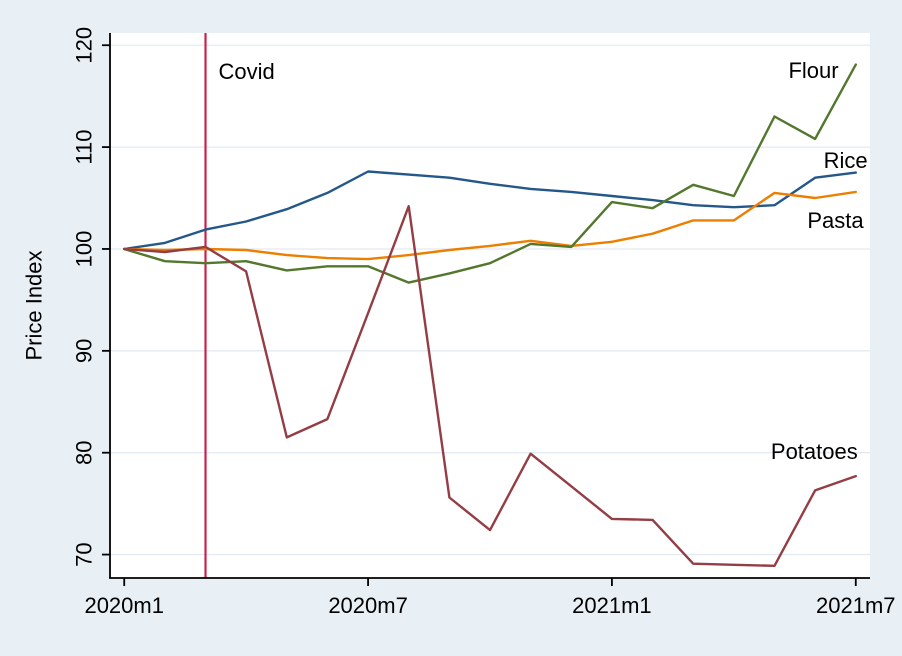 Image resolution: width=902 pixels, height=656 pixels. What do you see at coordinates (34, 305) in the screenshot?
I see `y-axis-title: Price Index` at bounding box center [34, 305].